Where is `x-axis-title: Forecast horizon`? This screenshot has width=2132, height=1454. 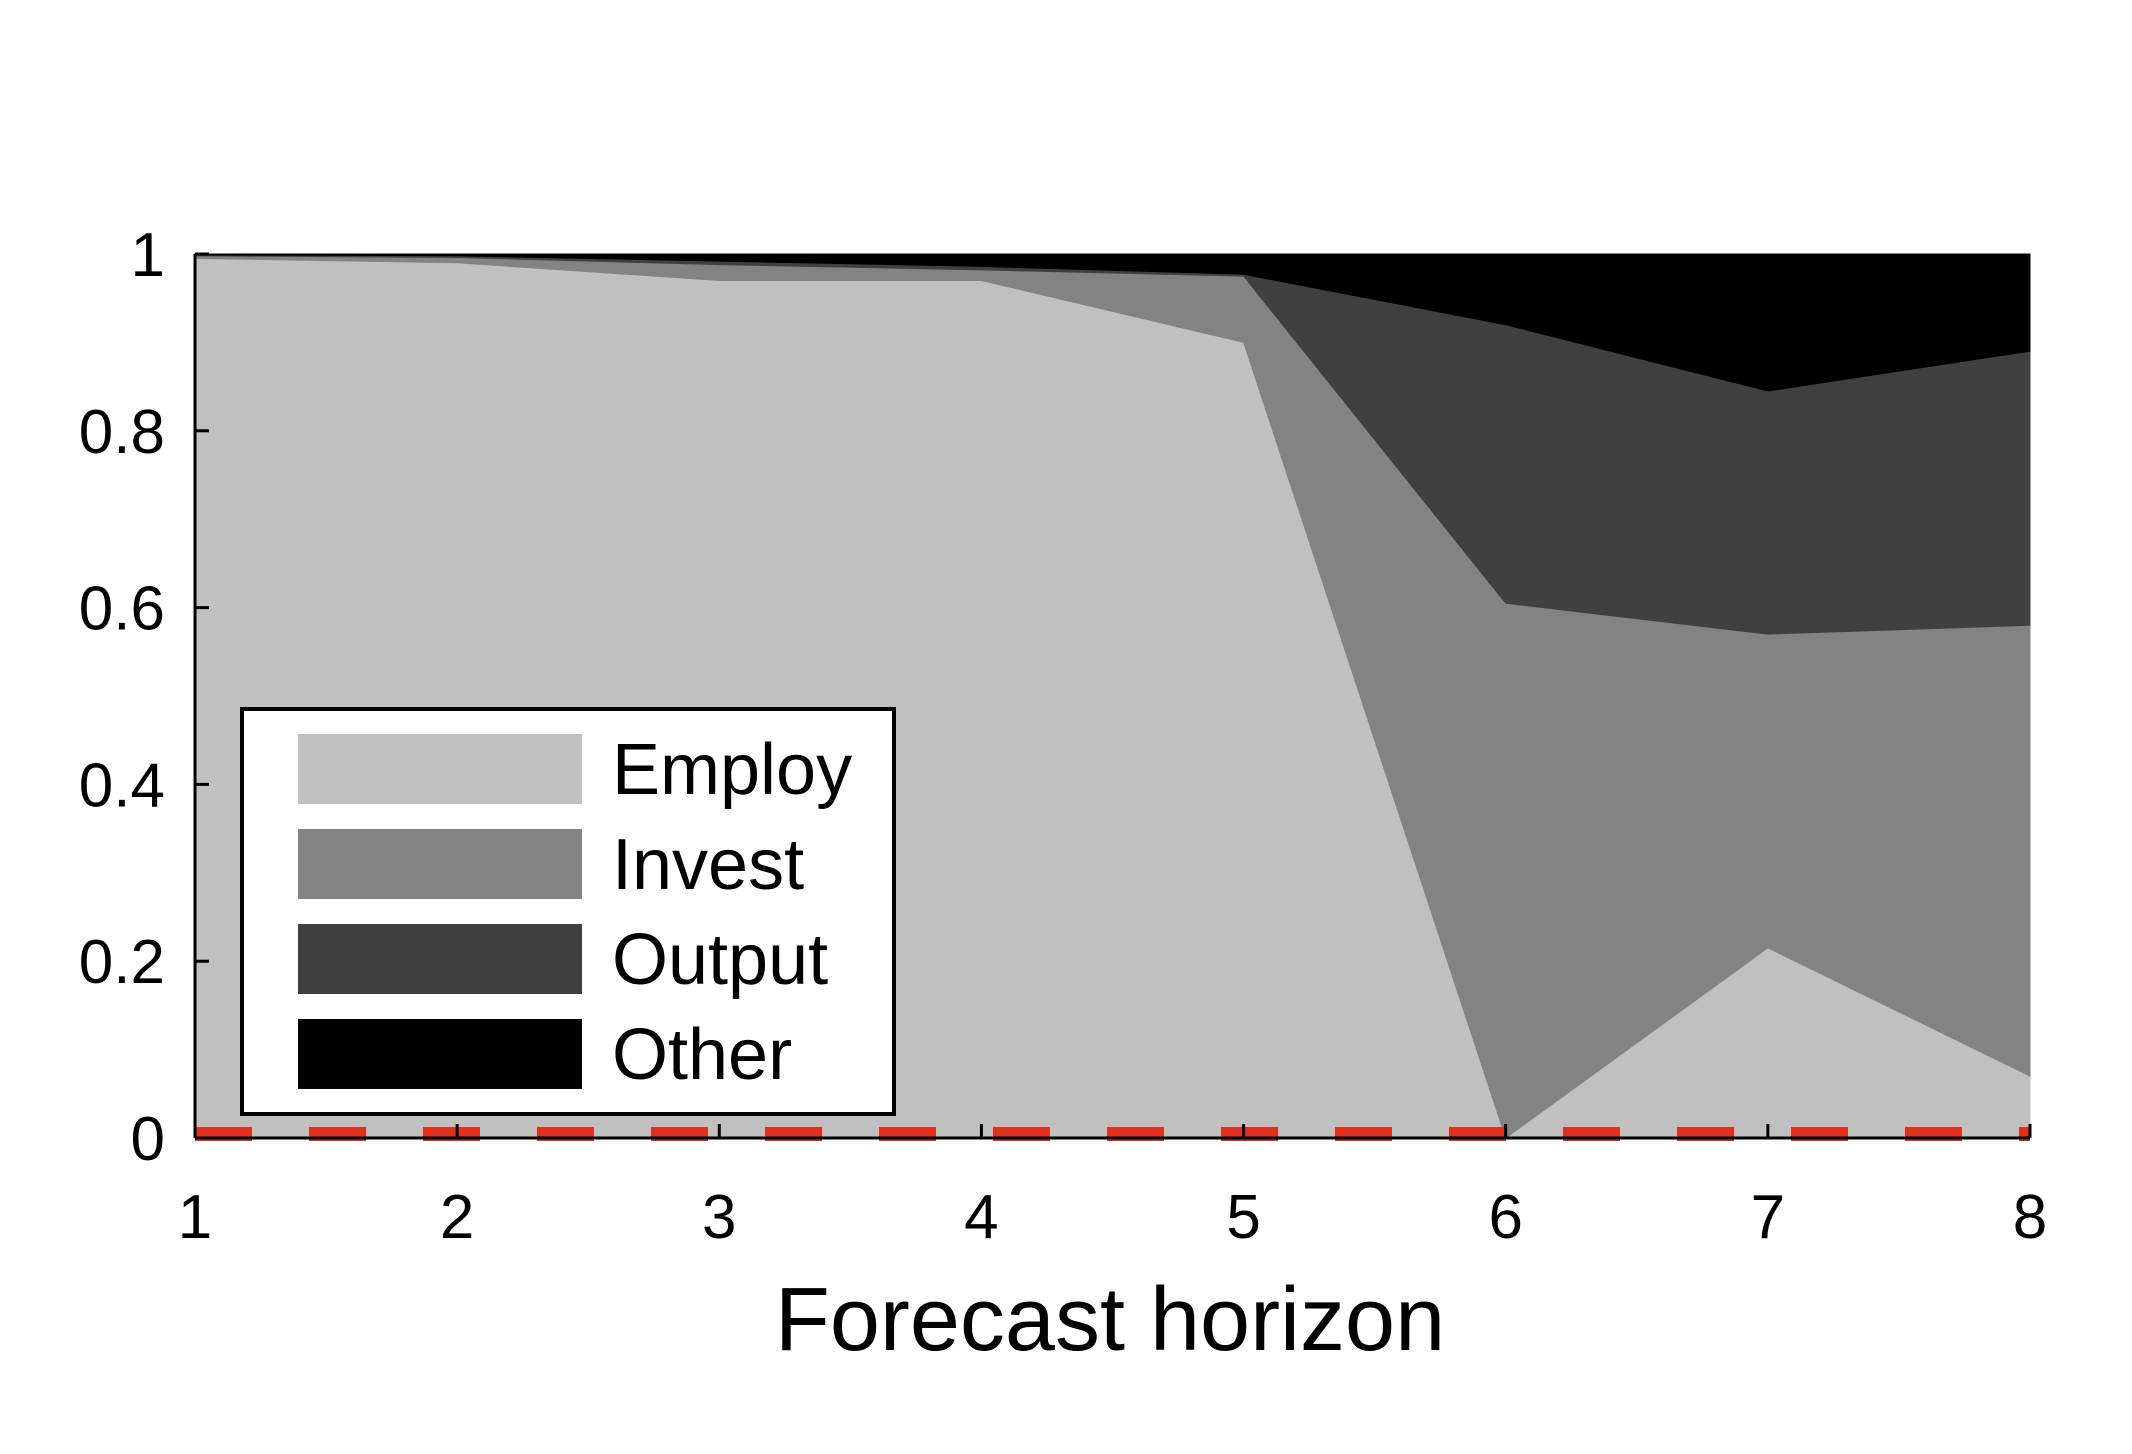
x-axis-title: Forecast horizon is located at coordinates (1110, 1320).